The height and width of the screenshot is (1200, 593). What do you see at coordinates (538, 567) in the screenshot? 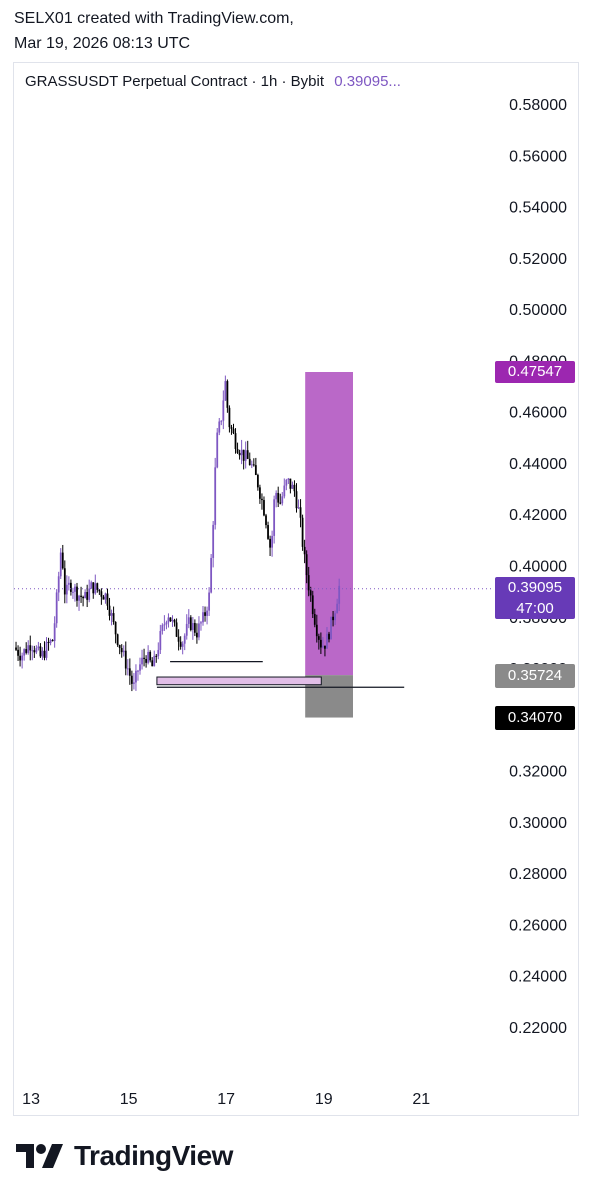
I see `y-tick-label: 0.40000` at bounding box center [538, 567].